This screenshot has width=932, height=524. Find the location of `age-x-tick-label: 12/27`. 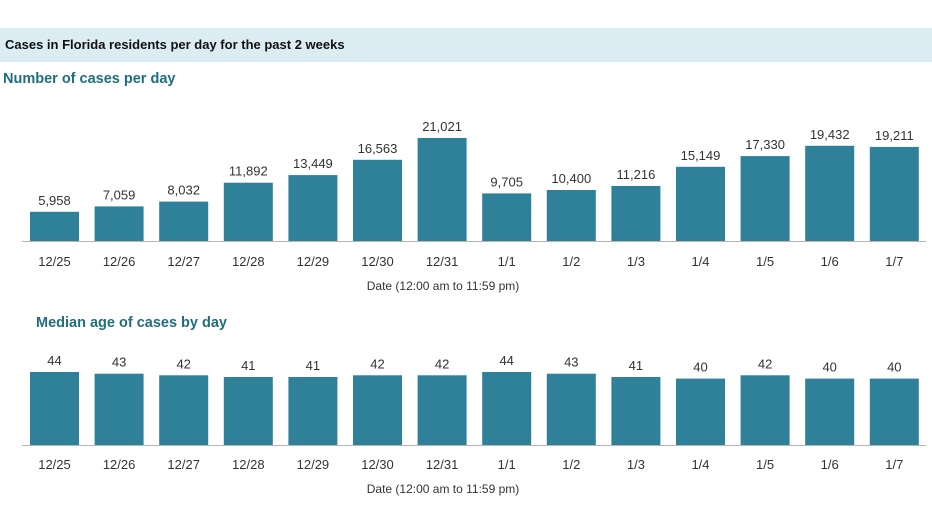

age-x-tick-label: 12/27 is located at coordinates (183, 464).